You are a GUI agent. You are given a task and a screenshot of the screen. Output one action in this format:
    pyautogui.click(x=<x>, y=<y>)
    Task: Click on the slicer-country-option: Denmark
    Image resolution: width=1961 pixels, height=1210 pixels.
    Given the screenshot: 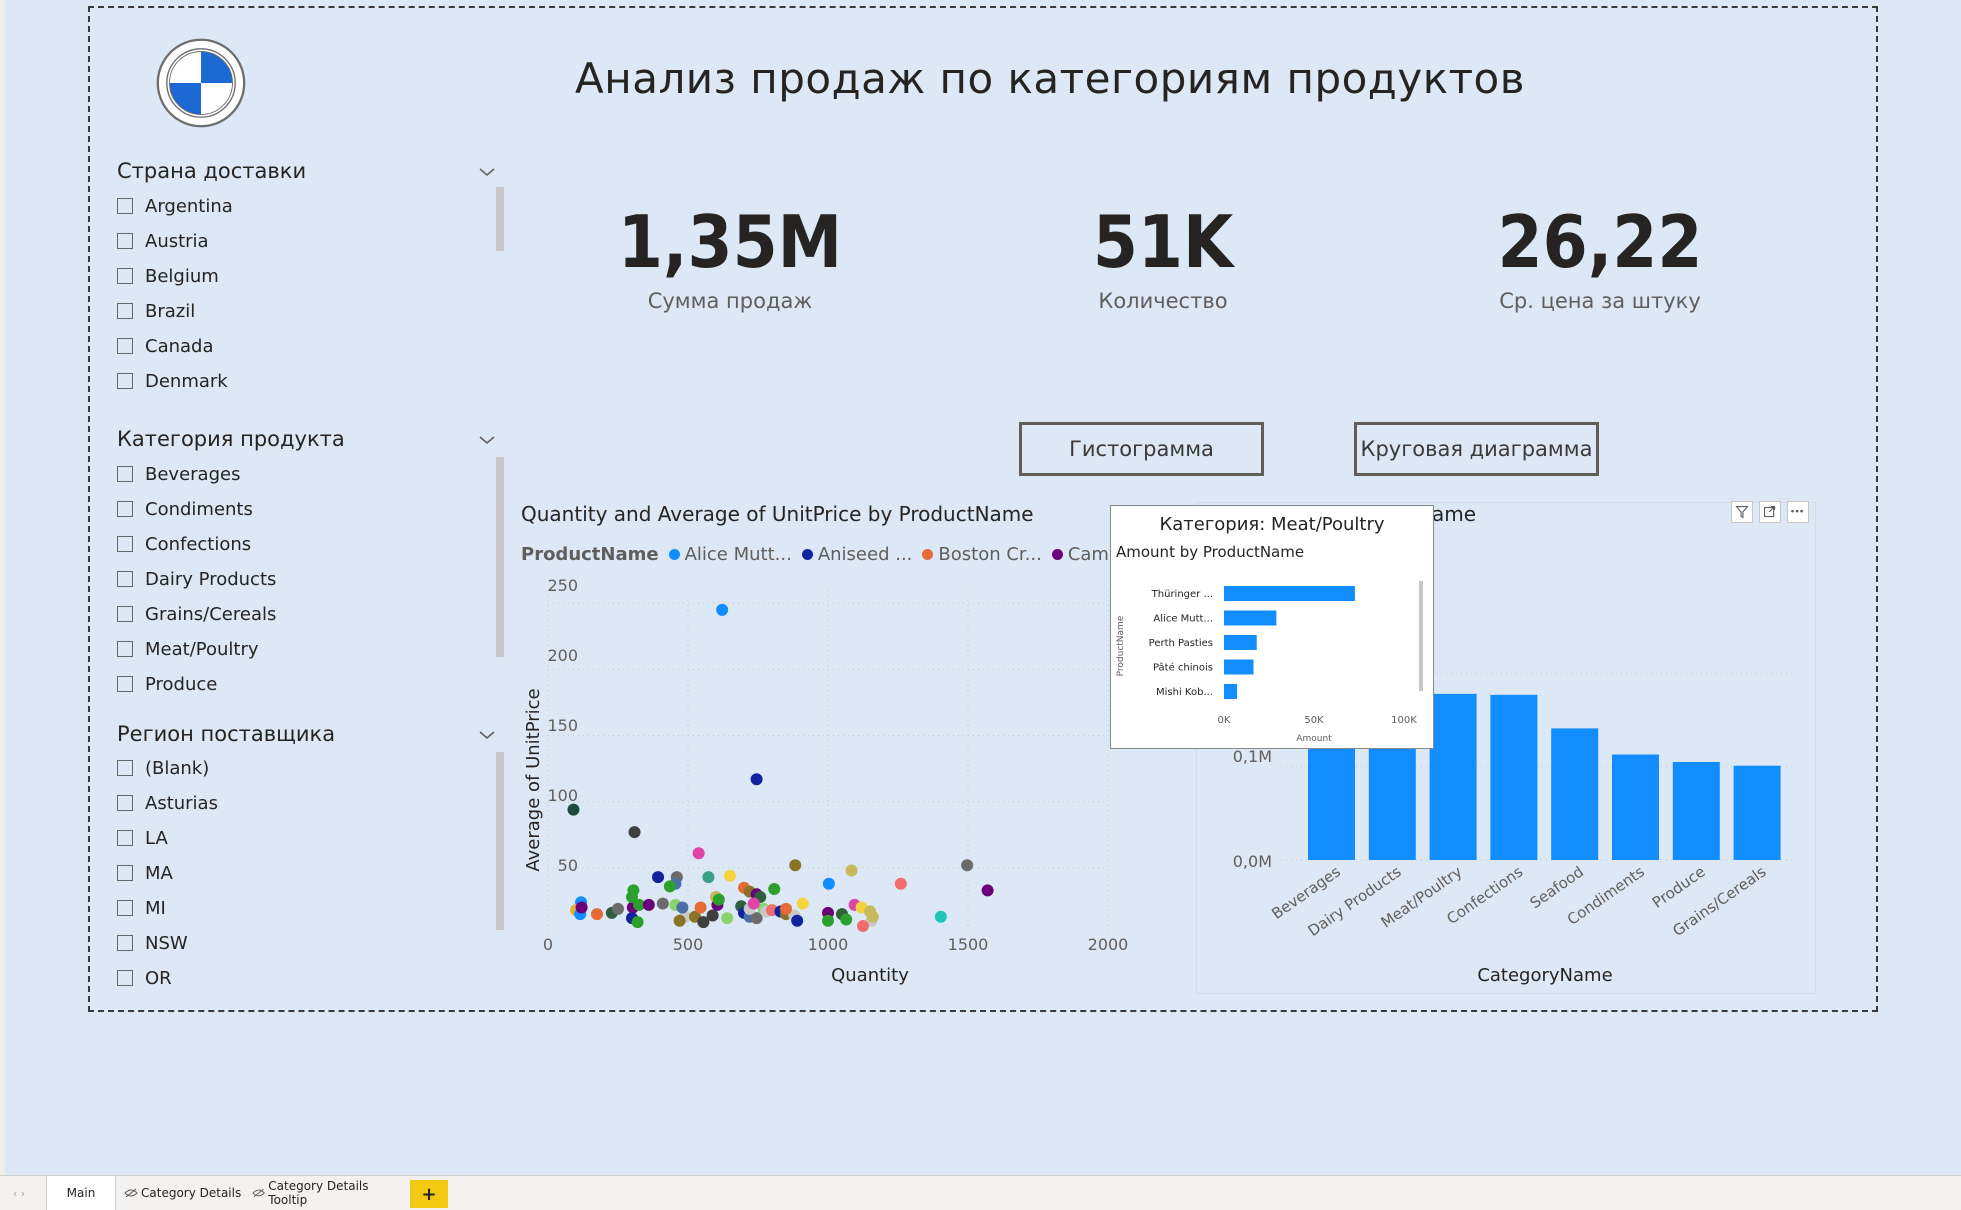 What is the action you would take?
    pyautogui.click(x=172, y=381)
    